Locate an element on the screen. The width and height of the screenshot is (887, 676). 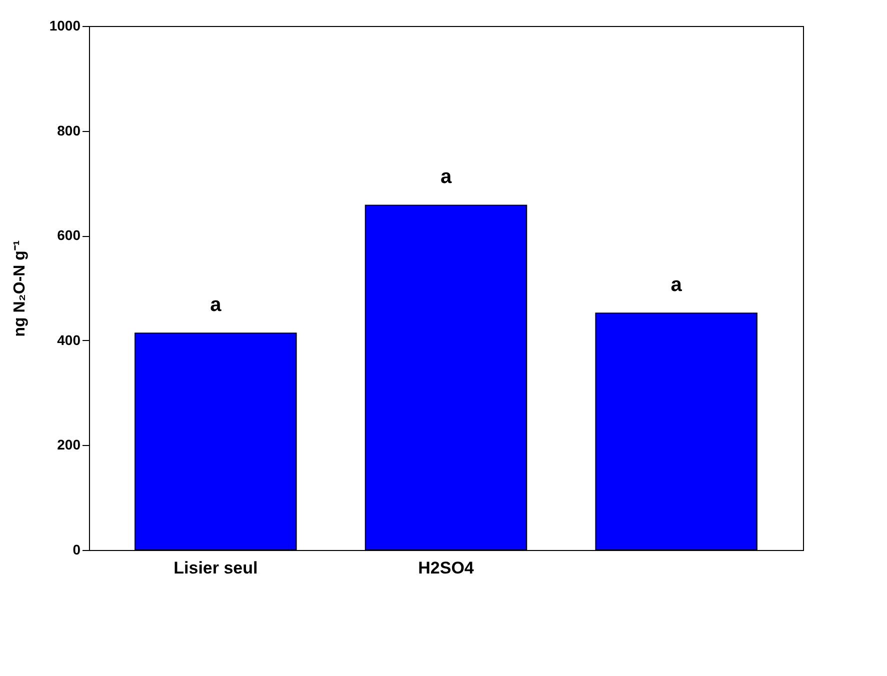
y-tick-label: 600 is located at coordinates (69, 235).